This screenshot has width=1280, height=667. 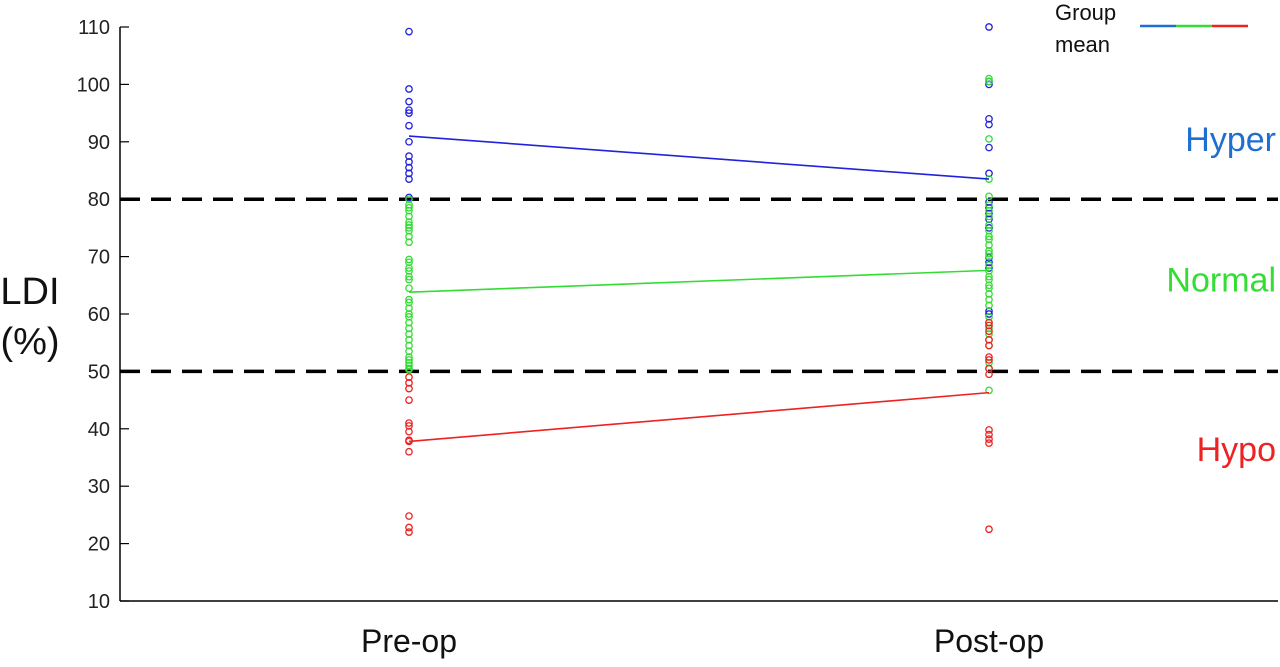 What do you see at coordinates (1230, 140) in the screenshot?
I see `region-label: Hyper` at bounding box center [1230, 140].